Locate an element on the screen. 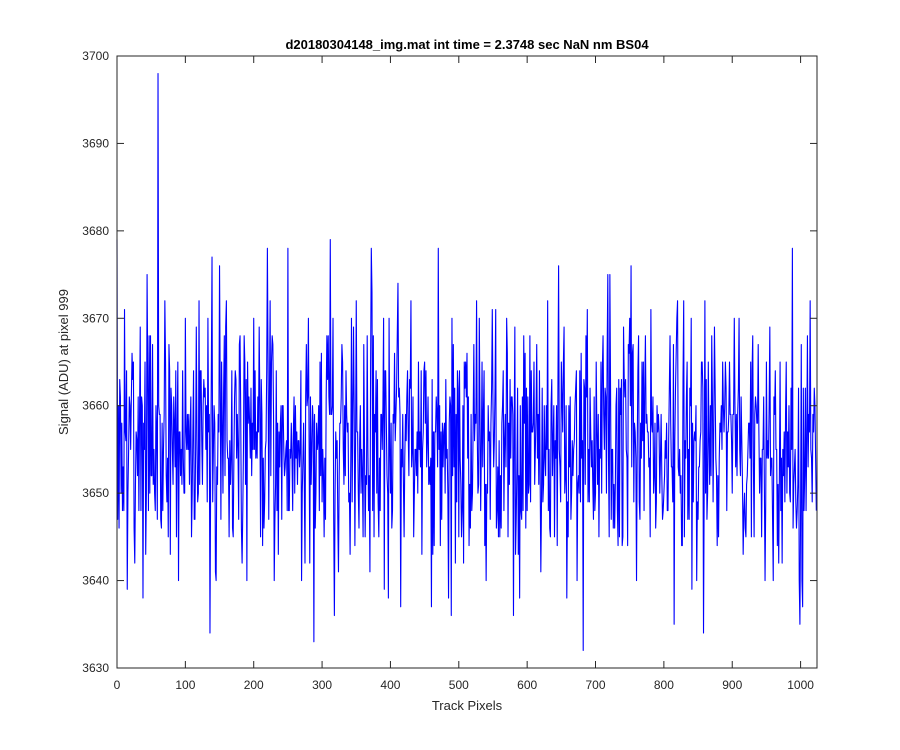 Image resolution: width=900 pixels, height=750 pixels. x-tick-label: 0 is located at coordinates (117, 685).